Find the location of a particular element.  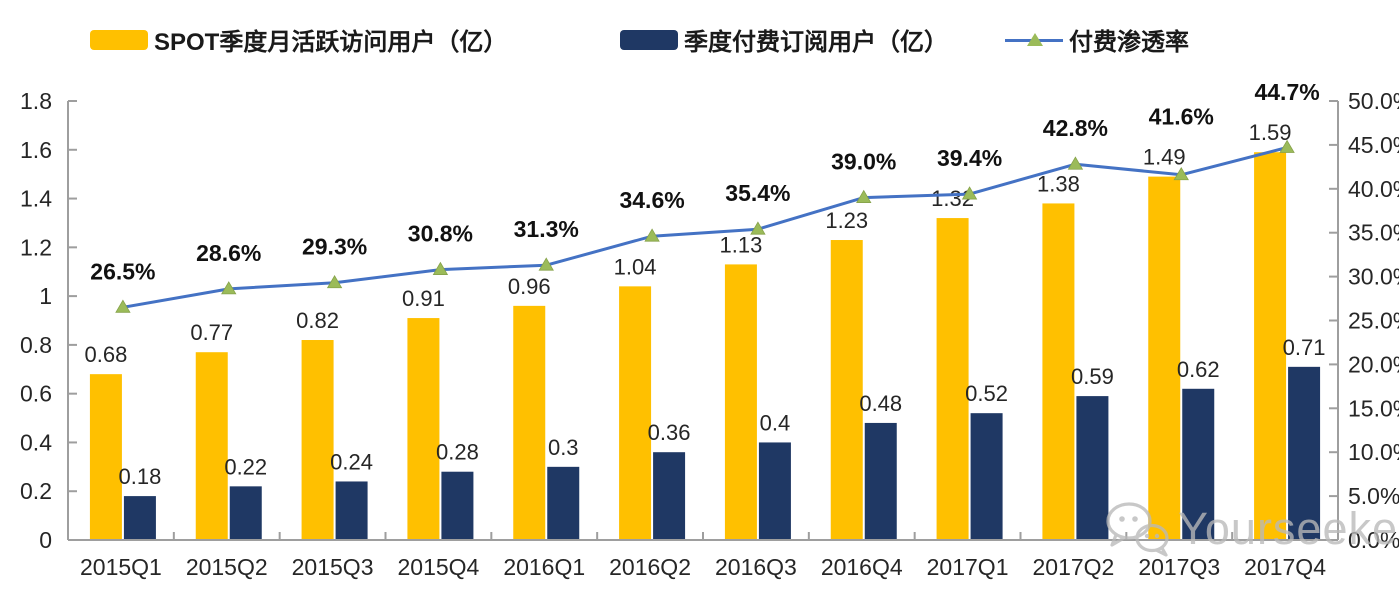

penetration-label: 42.8% is located at coordinates (1075, 128).